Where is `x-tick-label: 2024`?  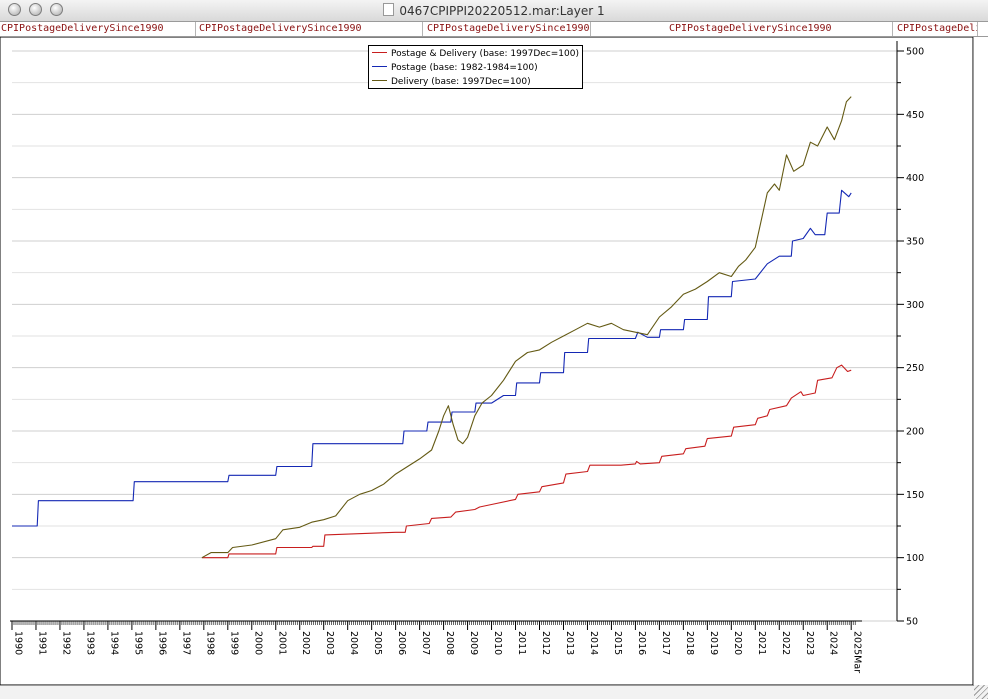 x-tick-label: 2024 is located at coordinates (833, 643).